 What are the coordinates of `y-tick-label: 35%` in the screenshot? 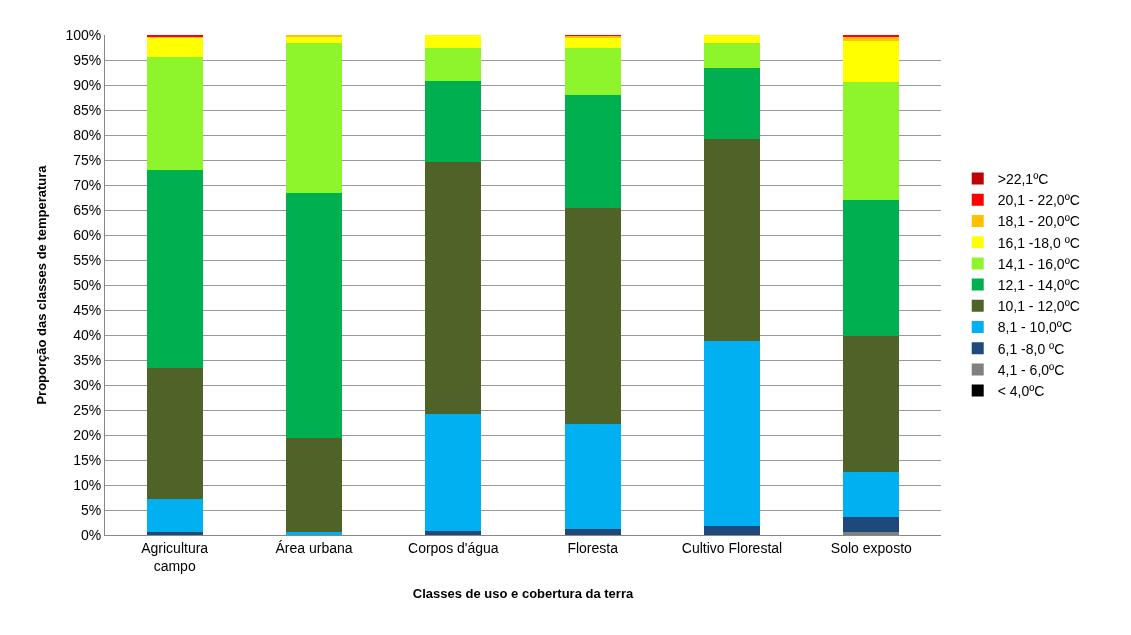 It's located at (87, 359).